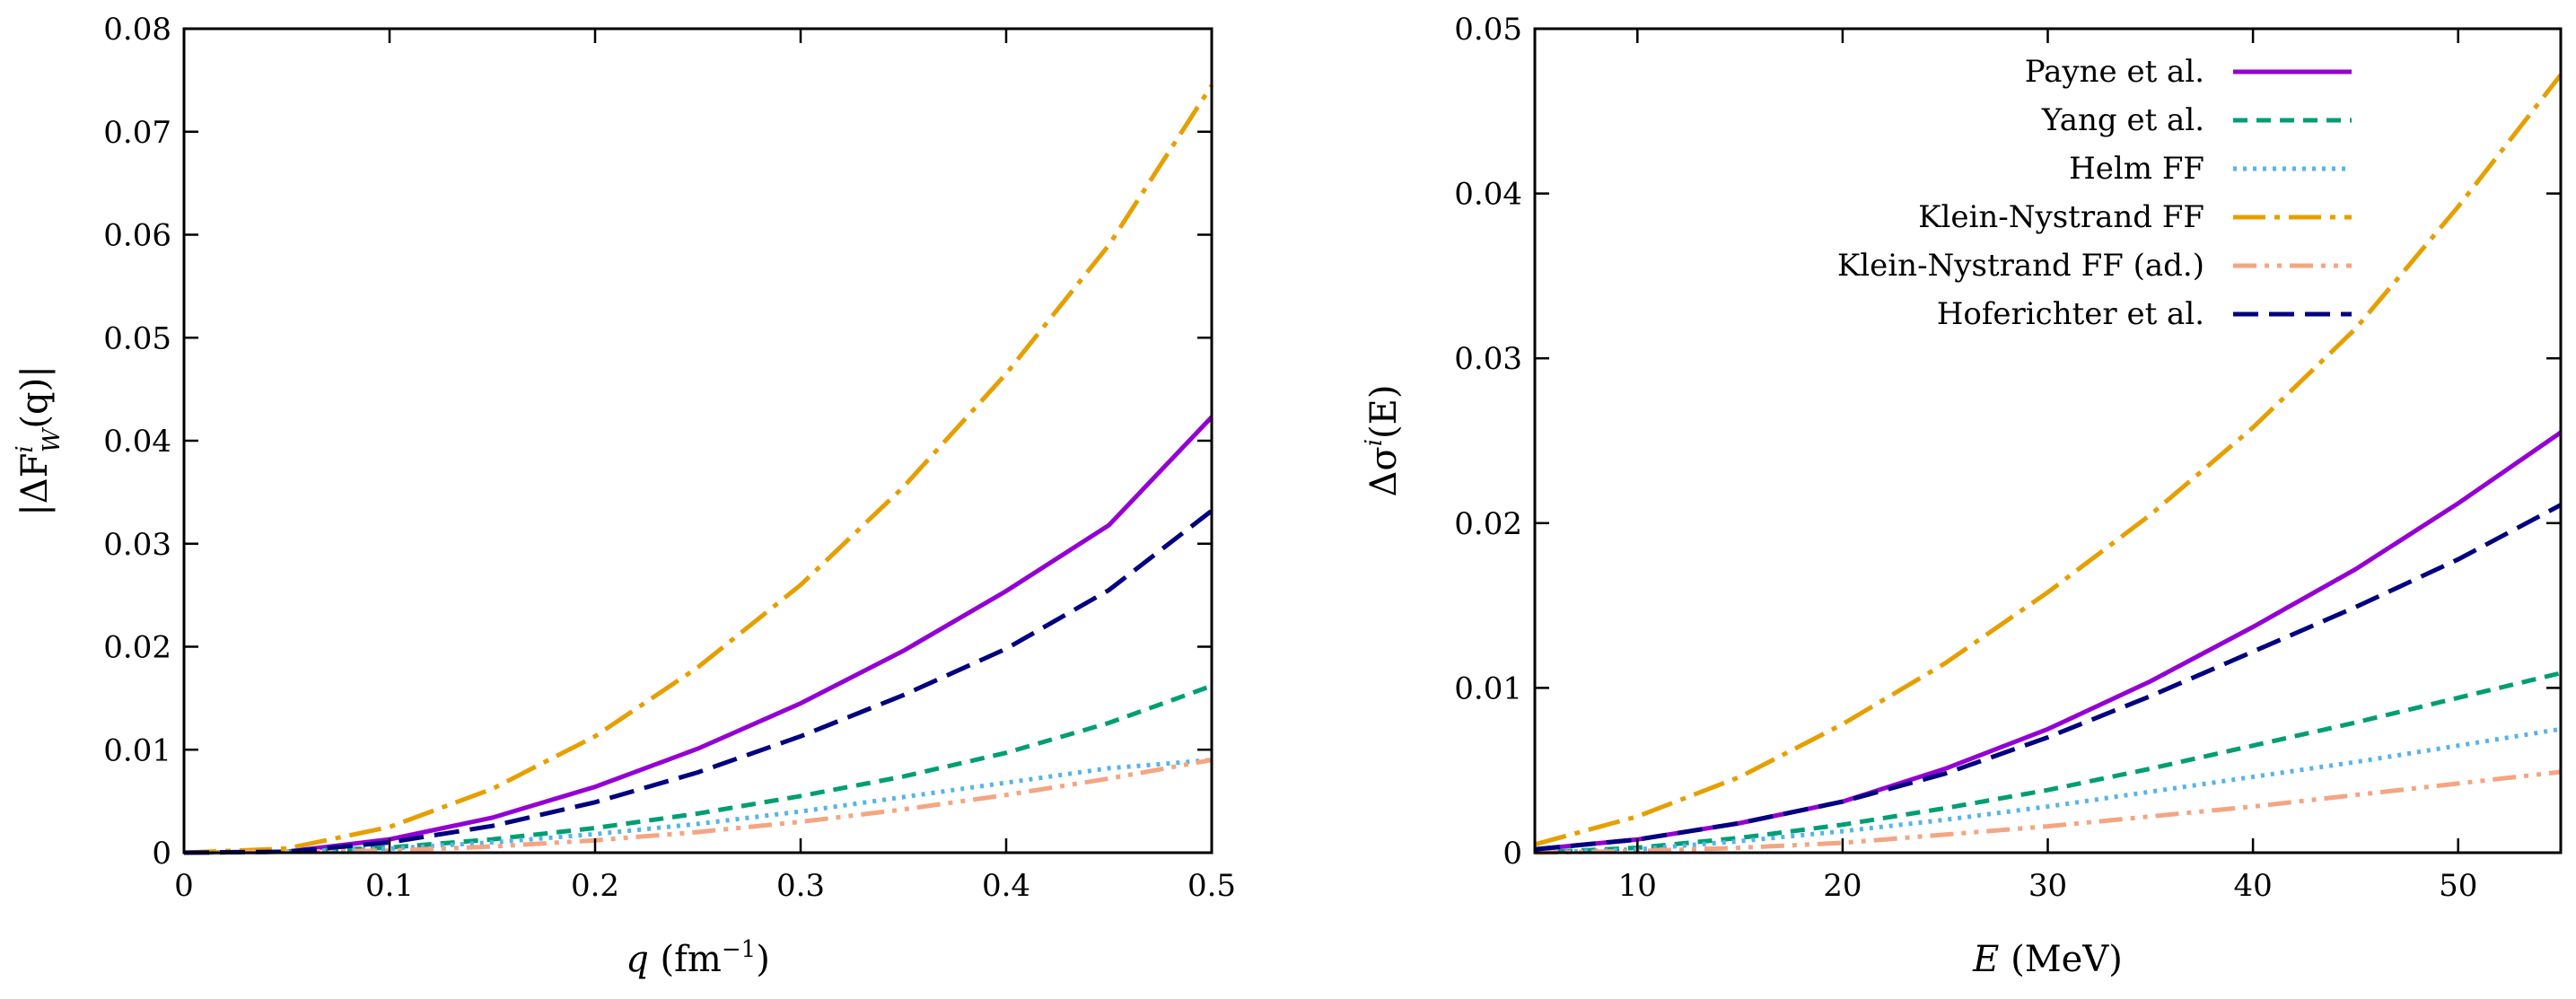  What do you see at coordinates (1383, 441) in the screenshot?
I see `right-y-axis-label: Δσi(E)` at bounding box center [1383, 441].